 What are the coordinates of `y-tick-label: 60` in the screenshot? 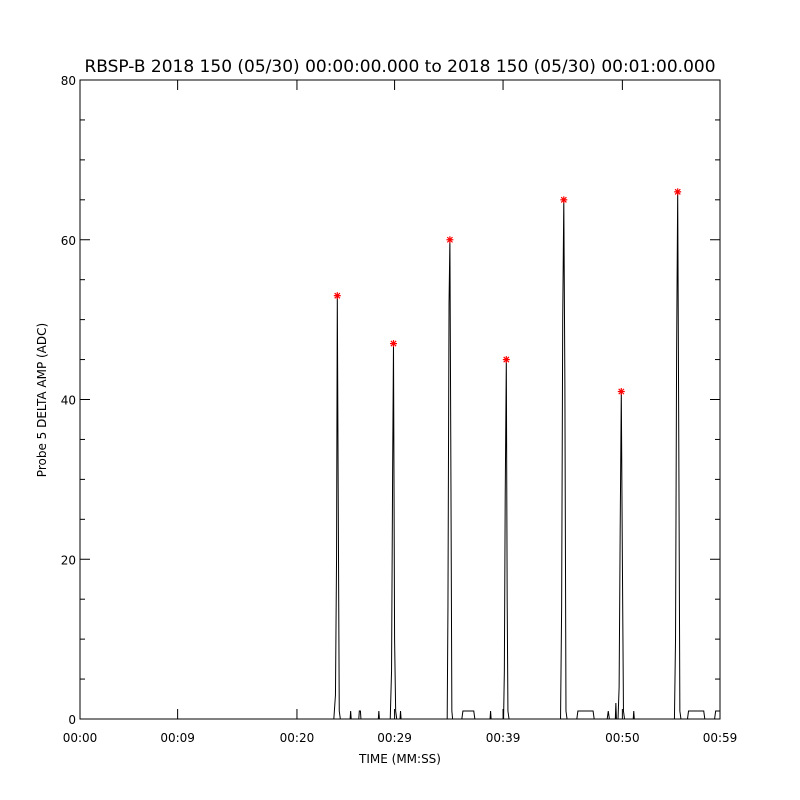 It's located at (68, 241).